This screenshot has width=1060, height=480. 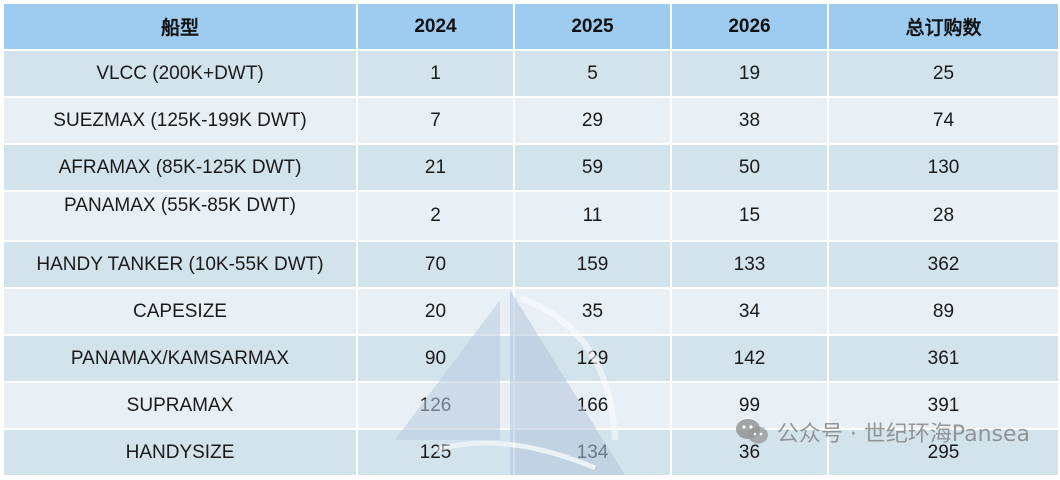 What do you see at coordinates (749, 167) in the screenshot?
I see `cell-2026: 50` at bounding box center [749, 167].